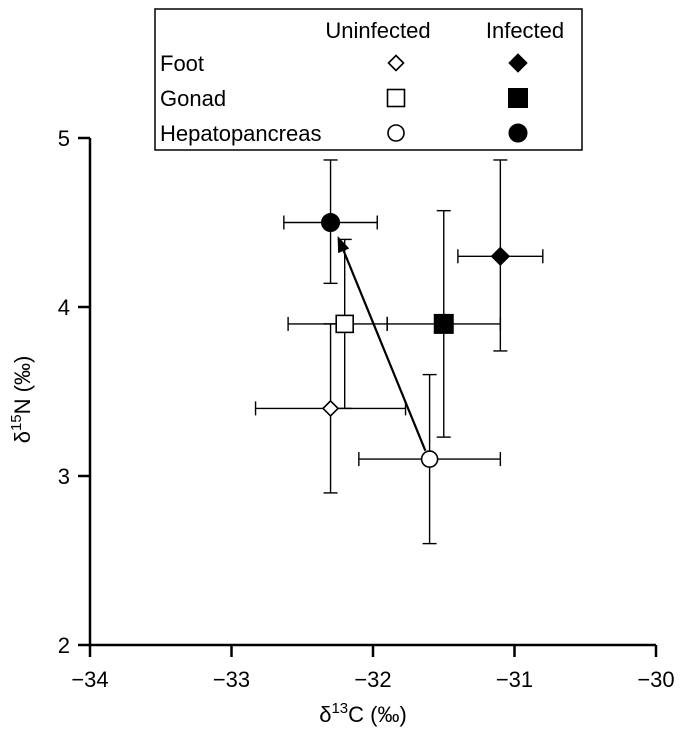  I want to click on arrow-head, so click(343, 245).